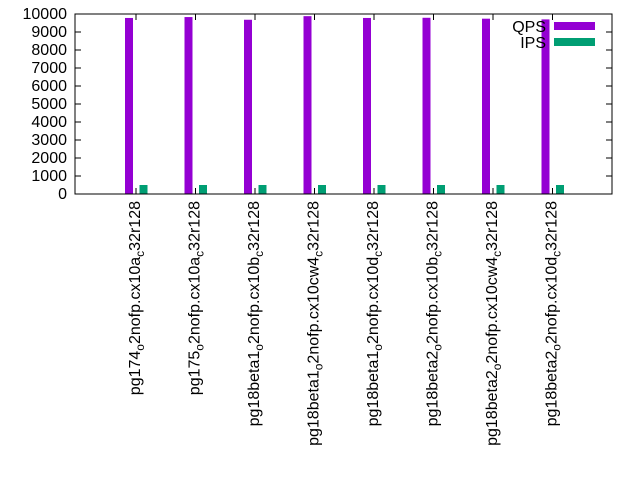 This screenshot has height=480, width=640. What do you see at coordinates (529, 27) in the screenshot?
I see `legend-label-qps: QPS` at bounding box center [529, 27].